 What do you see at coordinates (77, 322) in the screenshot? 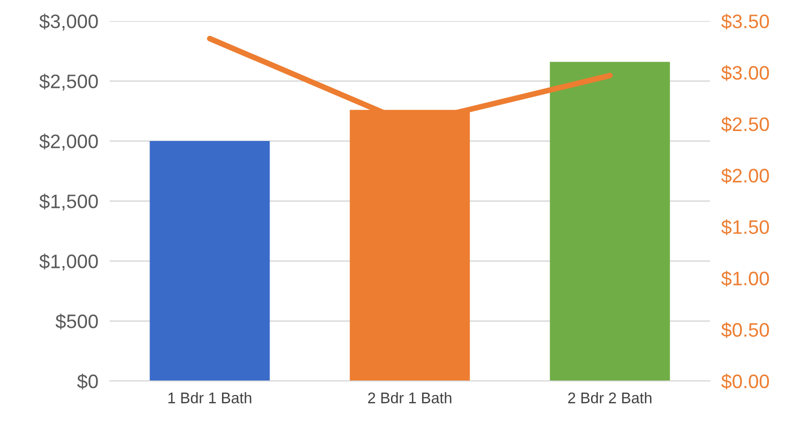
I see `y-tick-label: $500` at bounding box center [77, 322].